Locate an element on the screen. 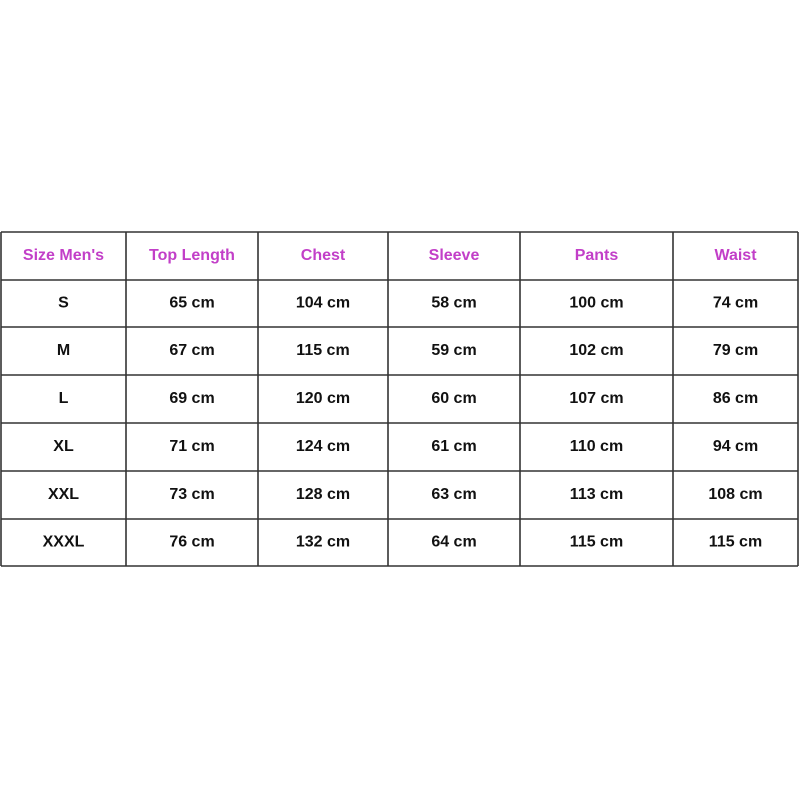 This screenshot has height=800, width=800. header-cell: Chest is located at coordinates (323, 255).